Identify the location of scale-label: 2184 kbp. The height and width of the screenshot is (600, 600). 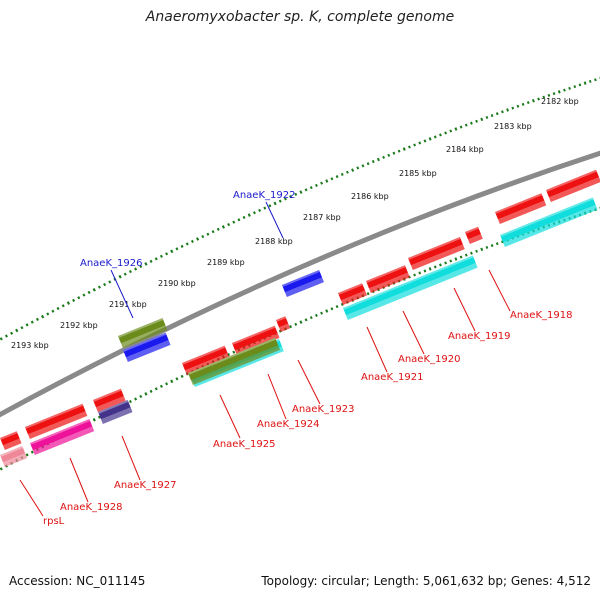
(465, 149).